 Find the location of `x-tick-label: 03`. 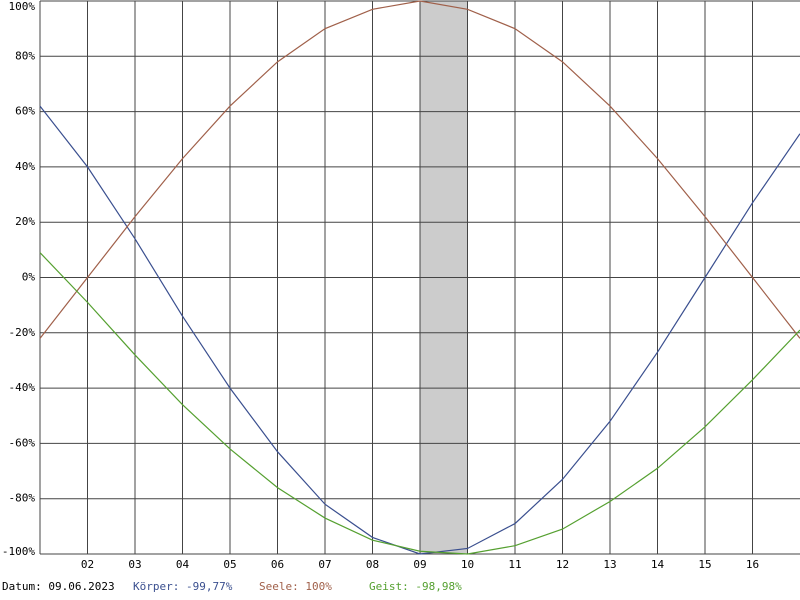

x-tick-label: 03 is located at coordinates (134, 564).